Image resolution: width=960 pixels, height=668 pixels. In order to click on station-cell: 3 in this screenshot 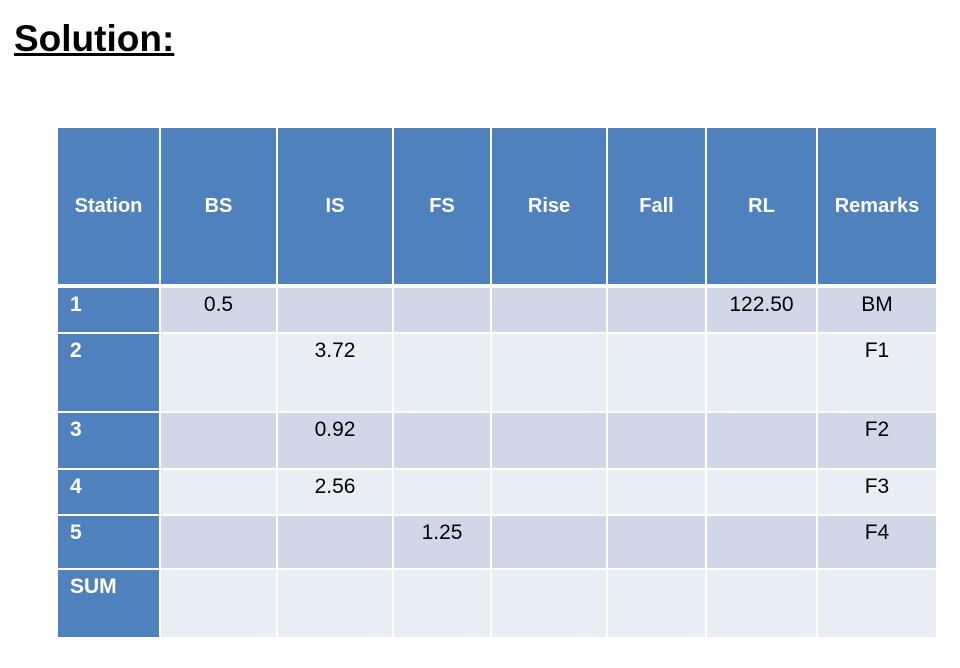, I will do `click(108, 440)`.